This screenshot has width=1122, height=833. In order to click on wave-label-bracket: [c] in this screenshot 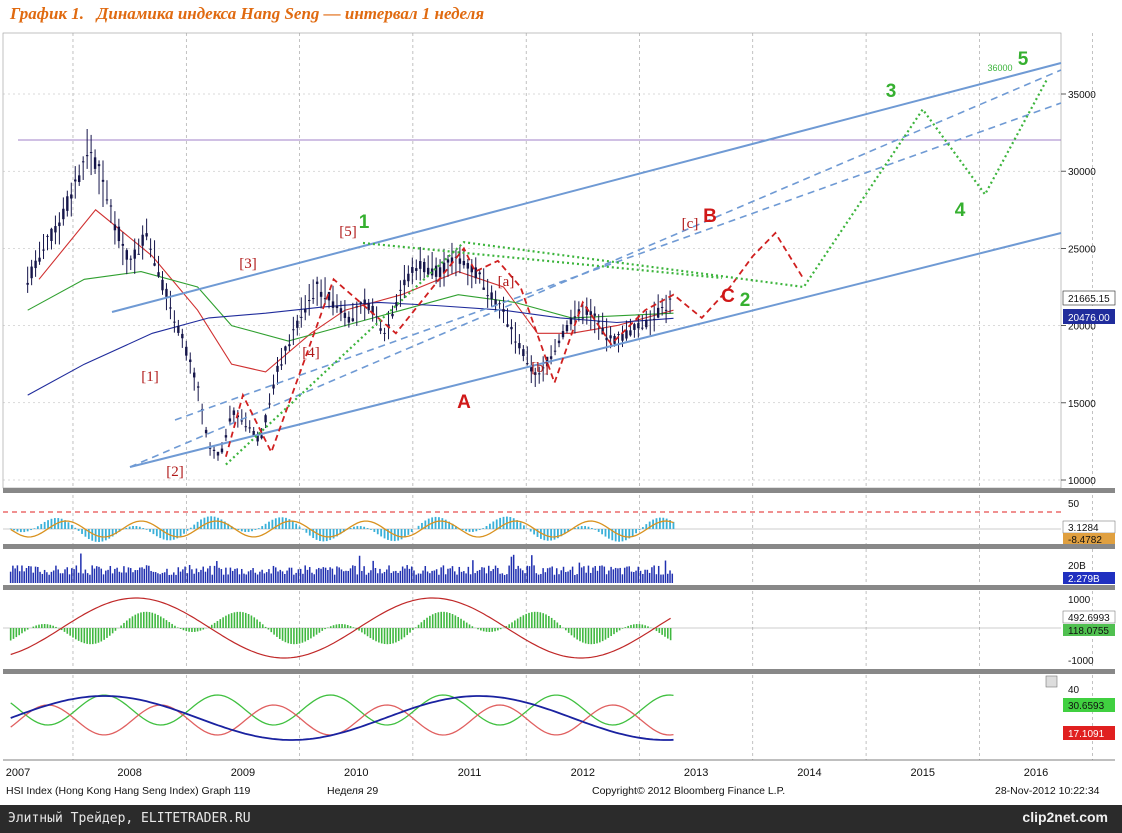, I will do `click(690, 224)`.